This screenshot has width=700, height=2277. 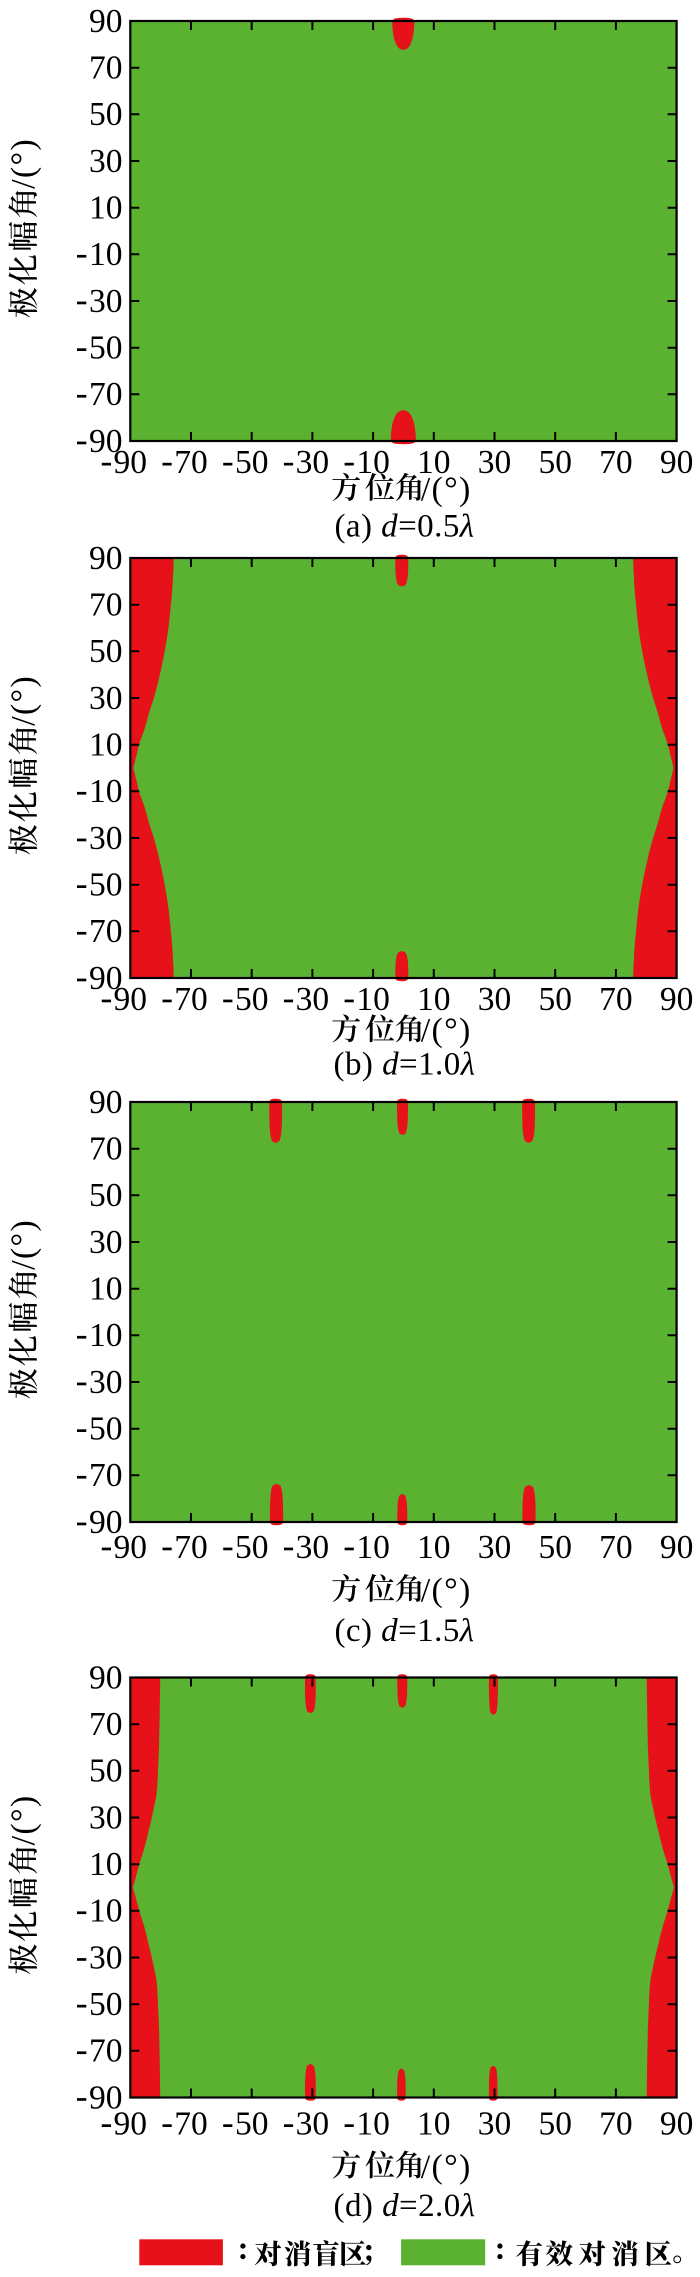 What do you see at coordinates (405, 2206) in the screenshot?
I see `svg-text: (d) d=2.0λ` at bounding box center [405, 2206].